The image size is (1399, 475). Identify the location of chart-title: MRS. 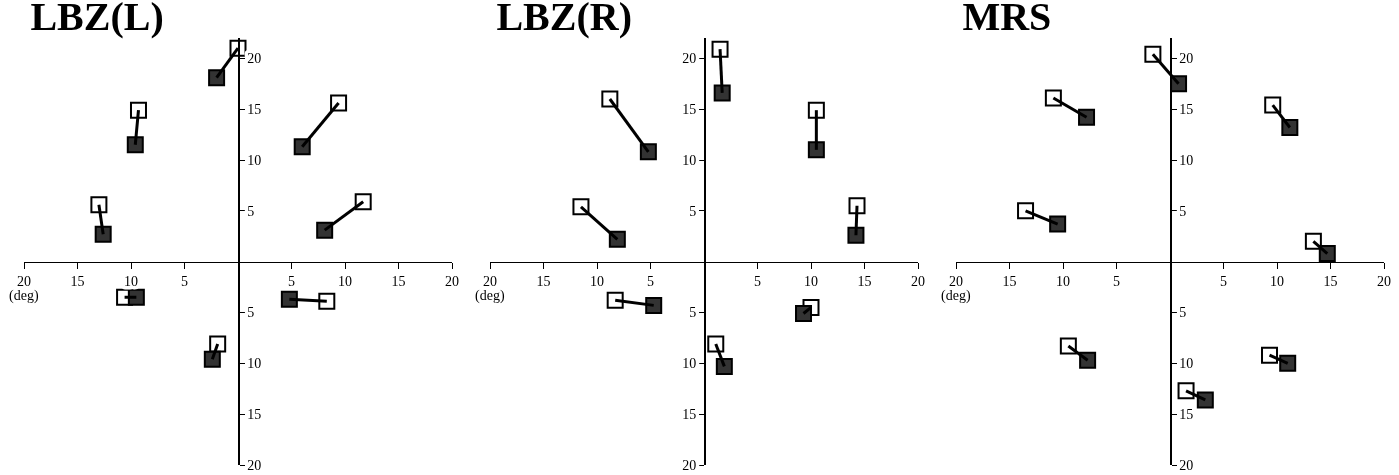
(1007, 20).